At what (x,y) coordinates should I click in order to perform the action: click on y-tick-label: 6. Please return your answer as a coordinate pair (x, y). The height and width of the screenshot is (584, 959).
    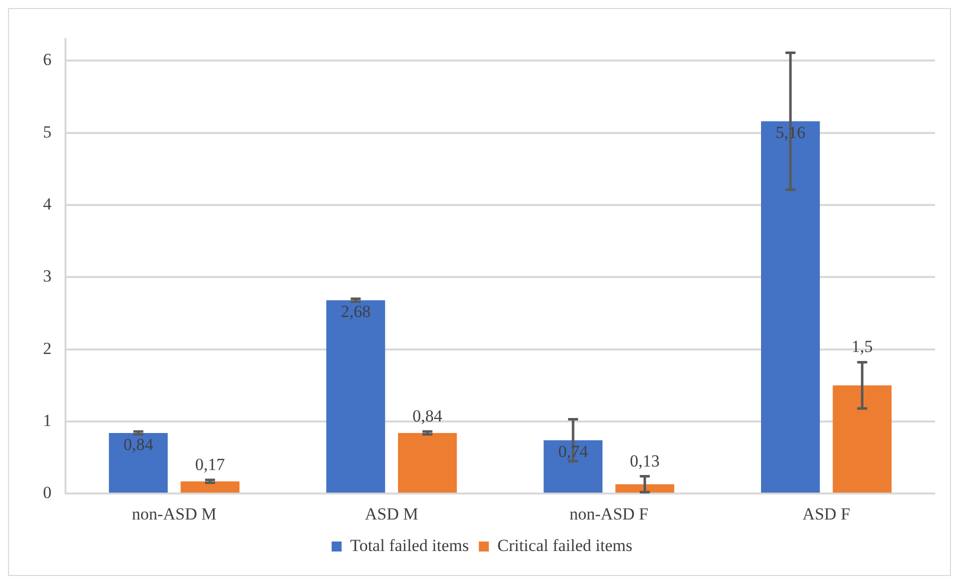
    Looking at the image, I should click on (47, 60).